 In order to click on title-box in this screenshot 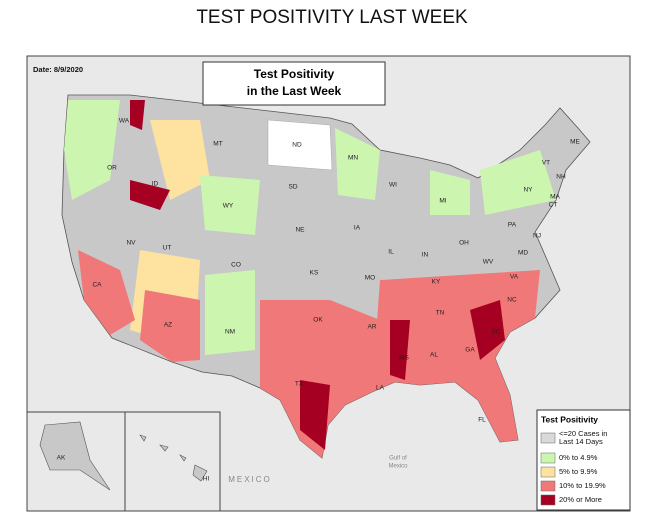, I will do `click(294, 83)`.